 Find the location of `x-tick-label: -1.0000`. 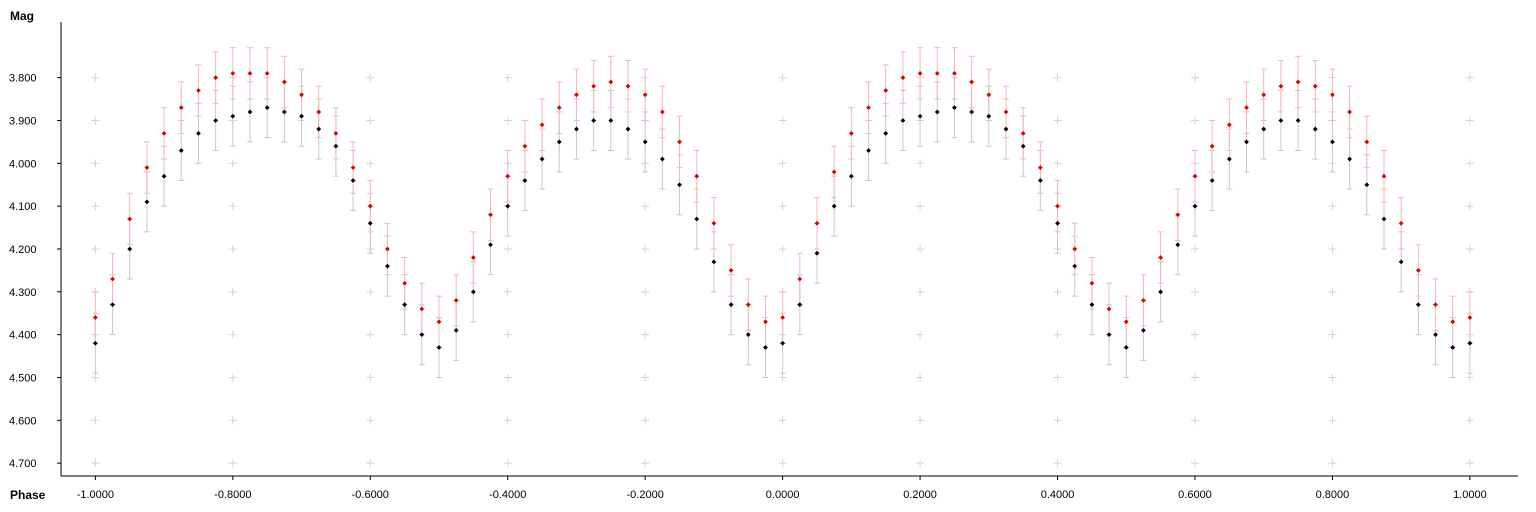

x-tick-label: -1.0000 is located at coordinates (95, 495).